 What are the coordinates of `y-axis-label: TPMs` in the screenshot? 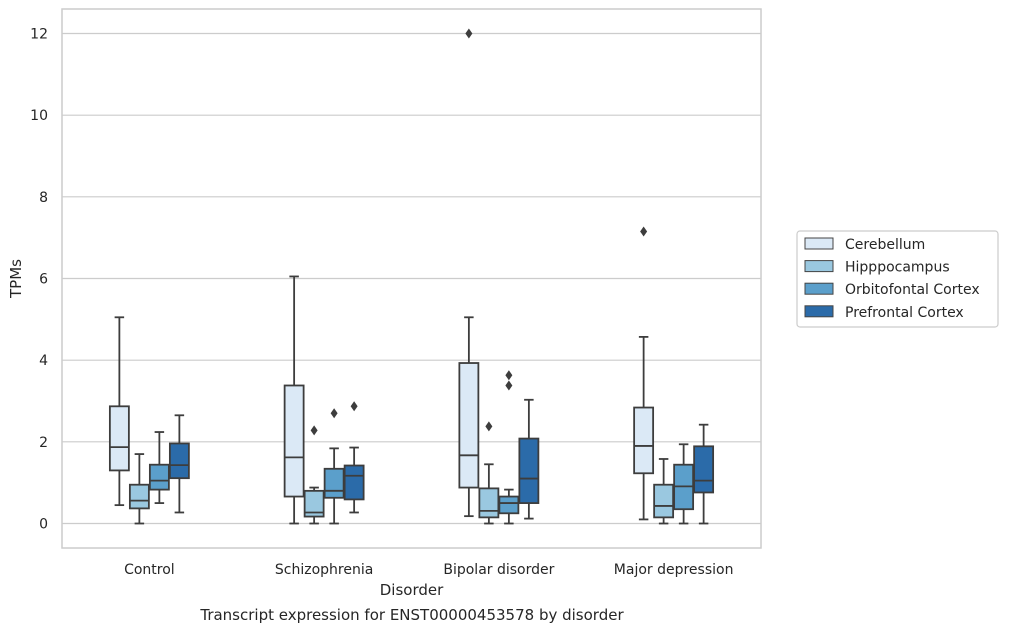 It's located at (16, 279).